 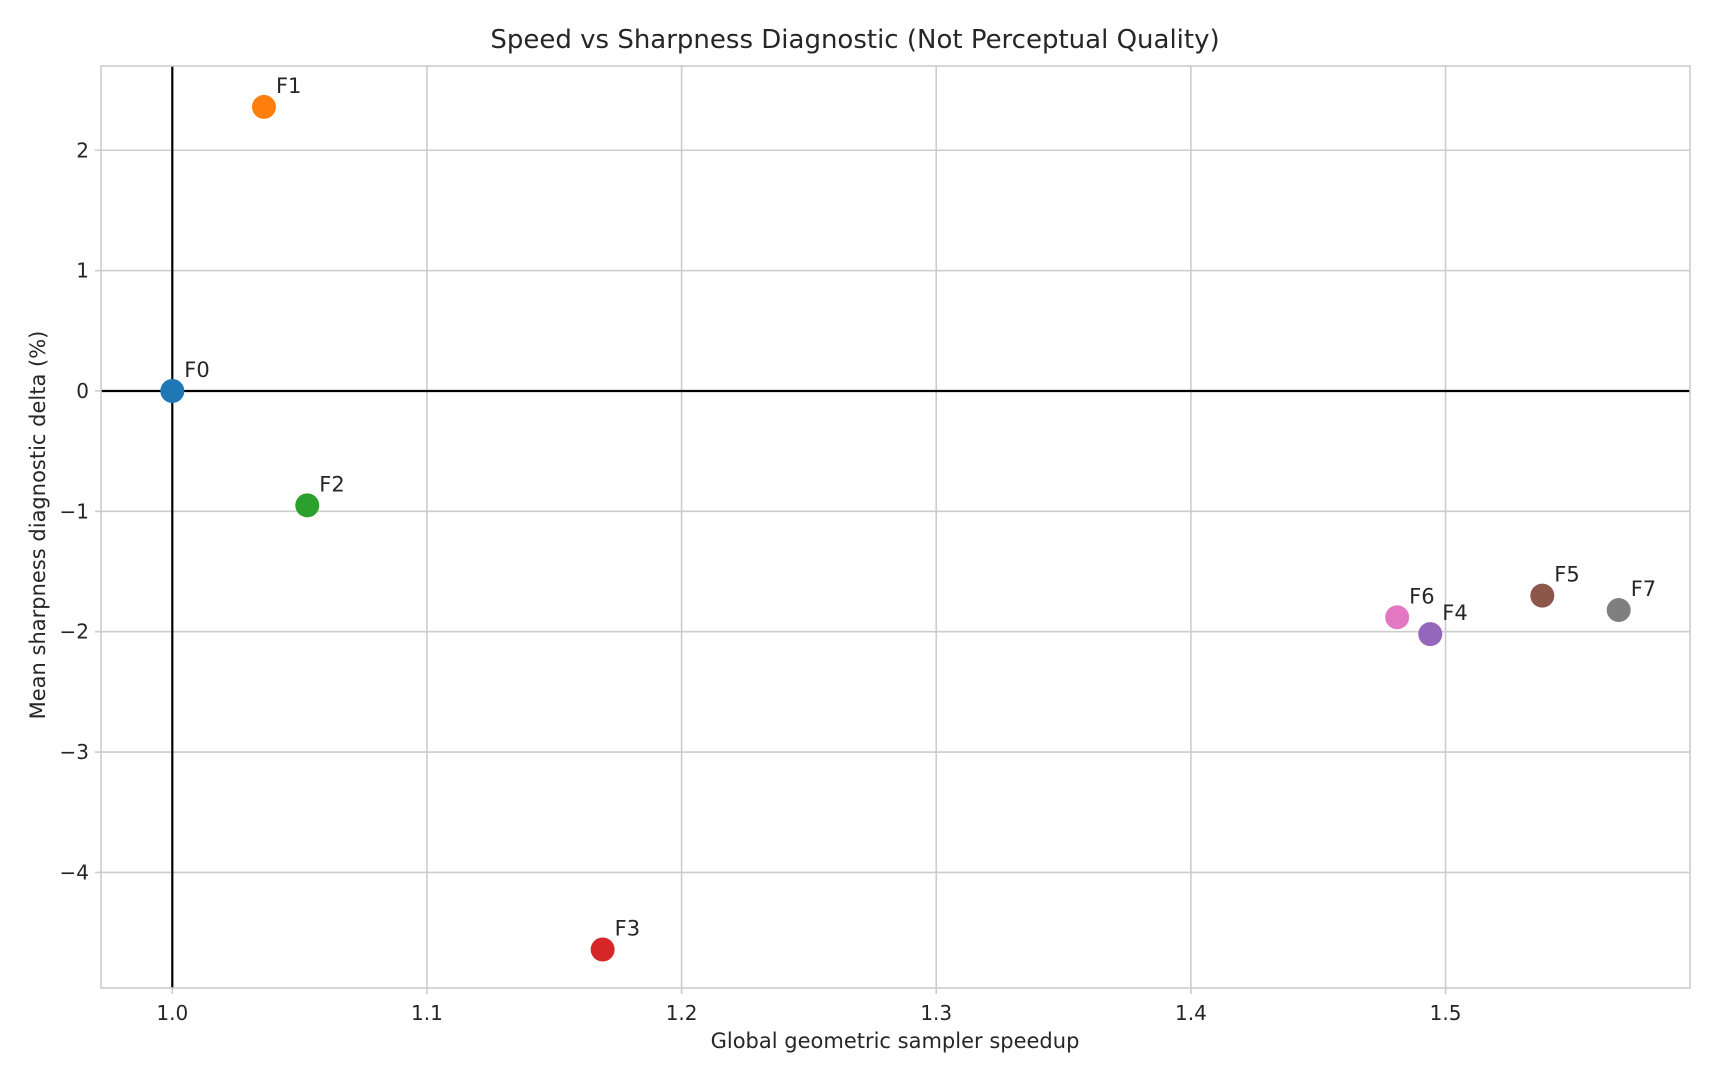 I want to click on data-point-f0, so click(x=172, y=390).